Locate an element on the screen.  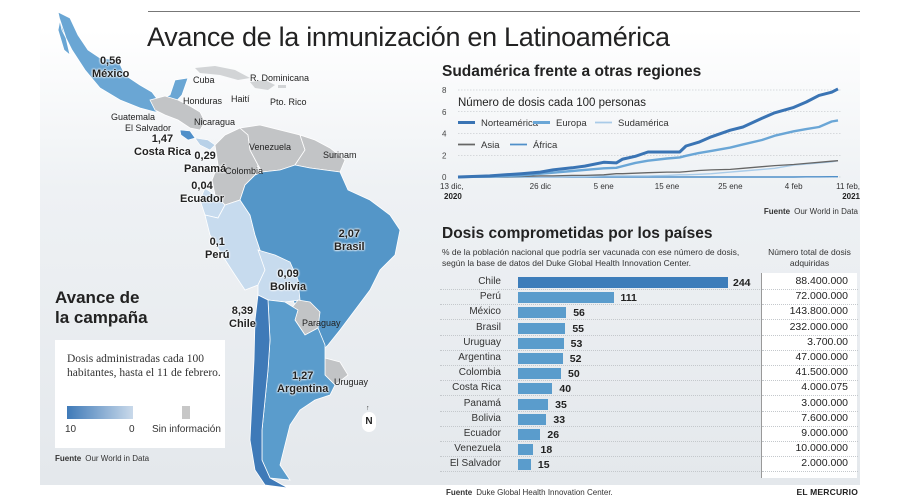
bar-chart-title: Dosis comprometidas por los países is located at coordinates (577, 233).